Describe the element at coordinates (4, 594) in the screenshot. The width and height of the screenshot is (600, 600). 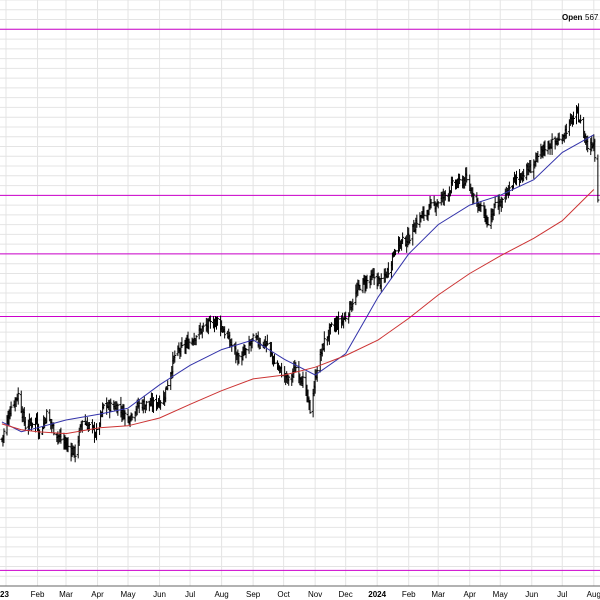
I see `x-tick-label: 23` at that location.